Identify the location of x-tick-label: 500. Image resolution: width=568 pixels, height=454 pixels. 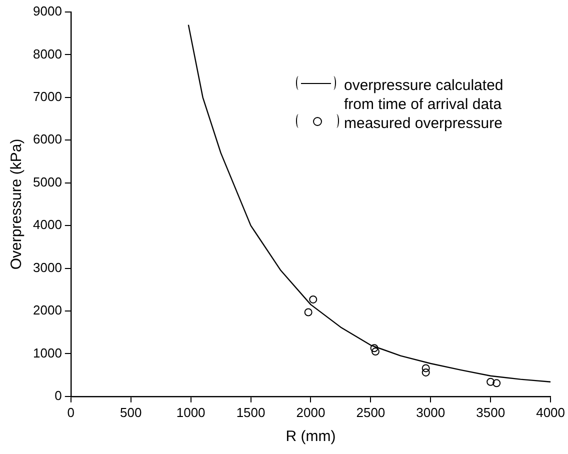
(131, 412).